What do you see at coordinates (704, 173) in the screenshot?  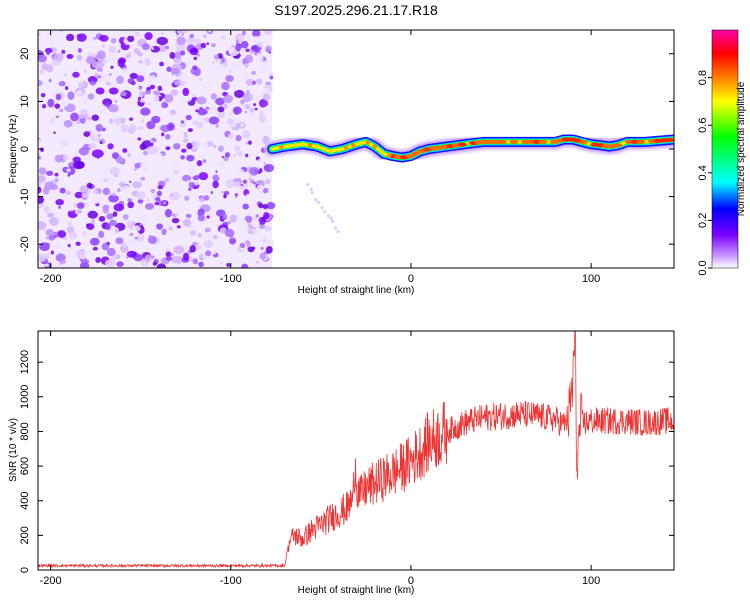 I see `colorbar-ticks: 0.0 0.2 0.4 0.6 0.8` at bounding box center [704, 173].